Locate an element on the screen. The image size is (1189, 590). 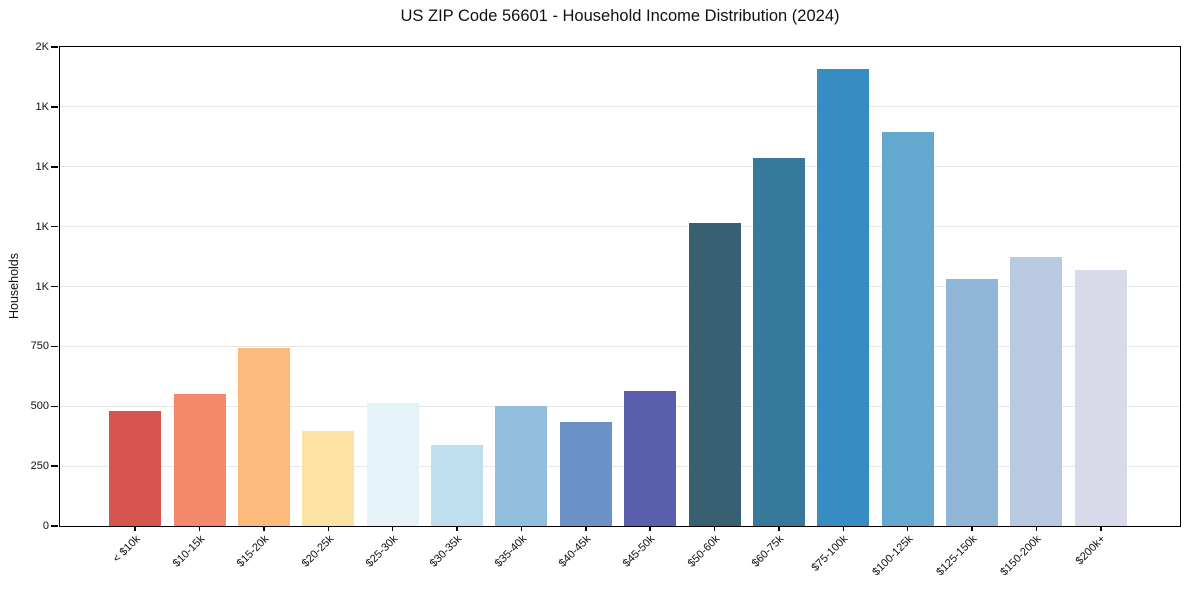
y-tick-label: 500 is located at coordinates (39, 406).